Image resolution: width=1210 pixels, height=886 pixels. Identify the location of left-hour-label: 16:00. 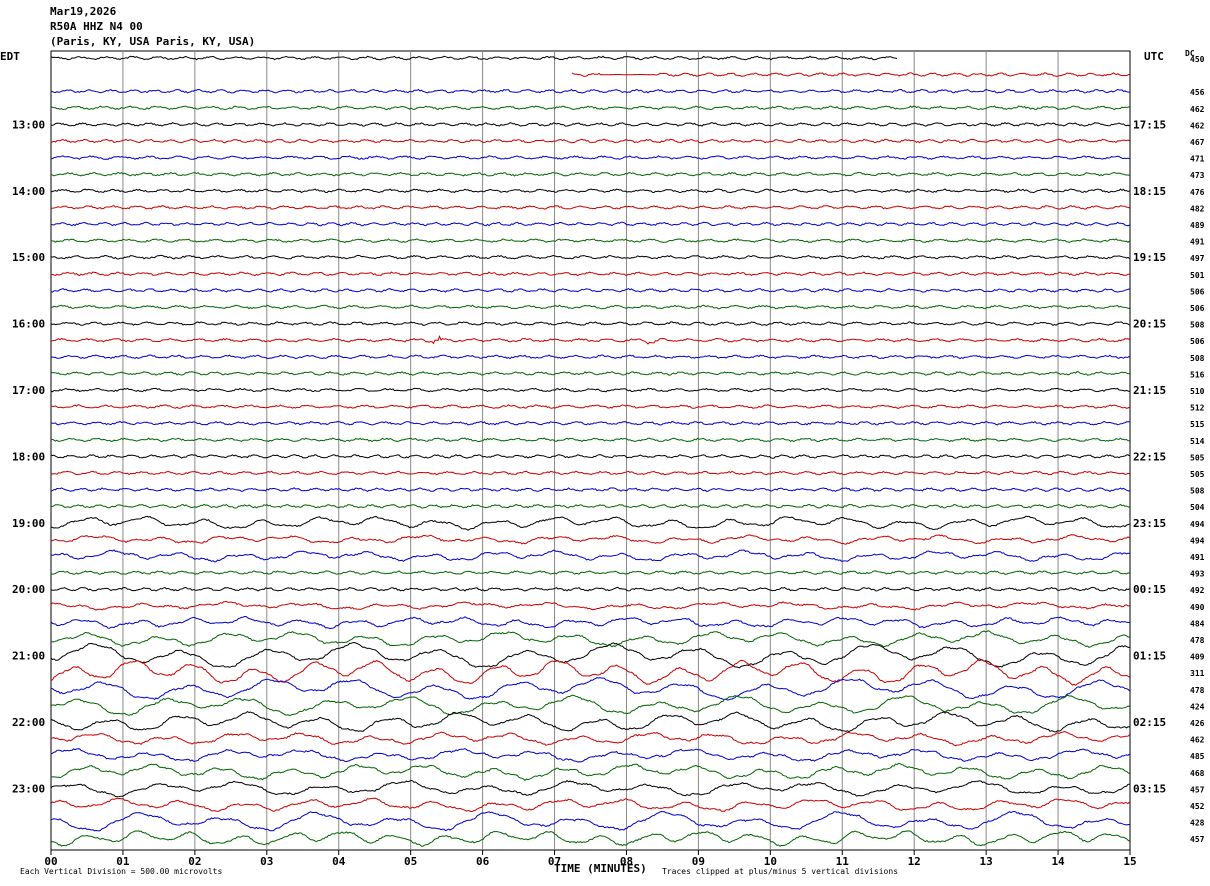
(28, 324).